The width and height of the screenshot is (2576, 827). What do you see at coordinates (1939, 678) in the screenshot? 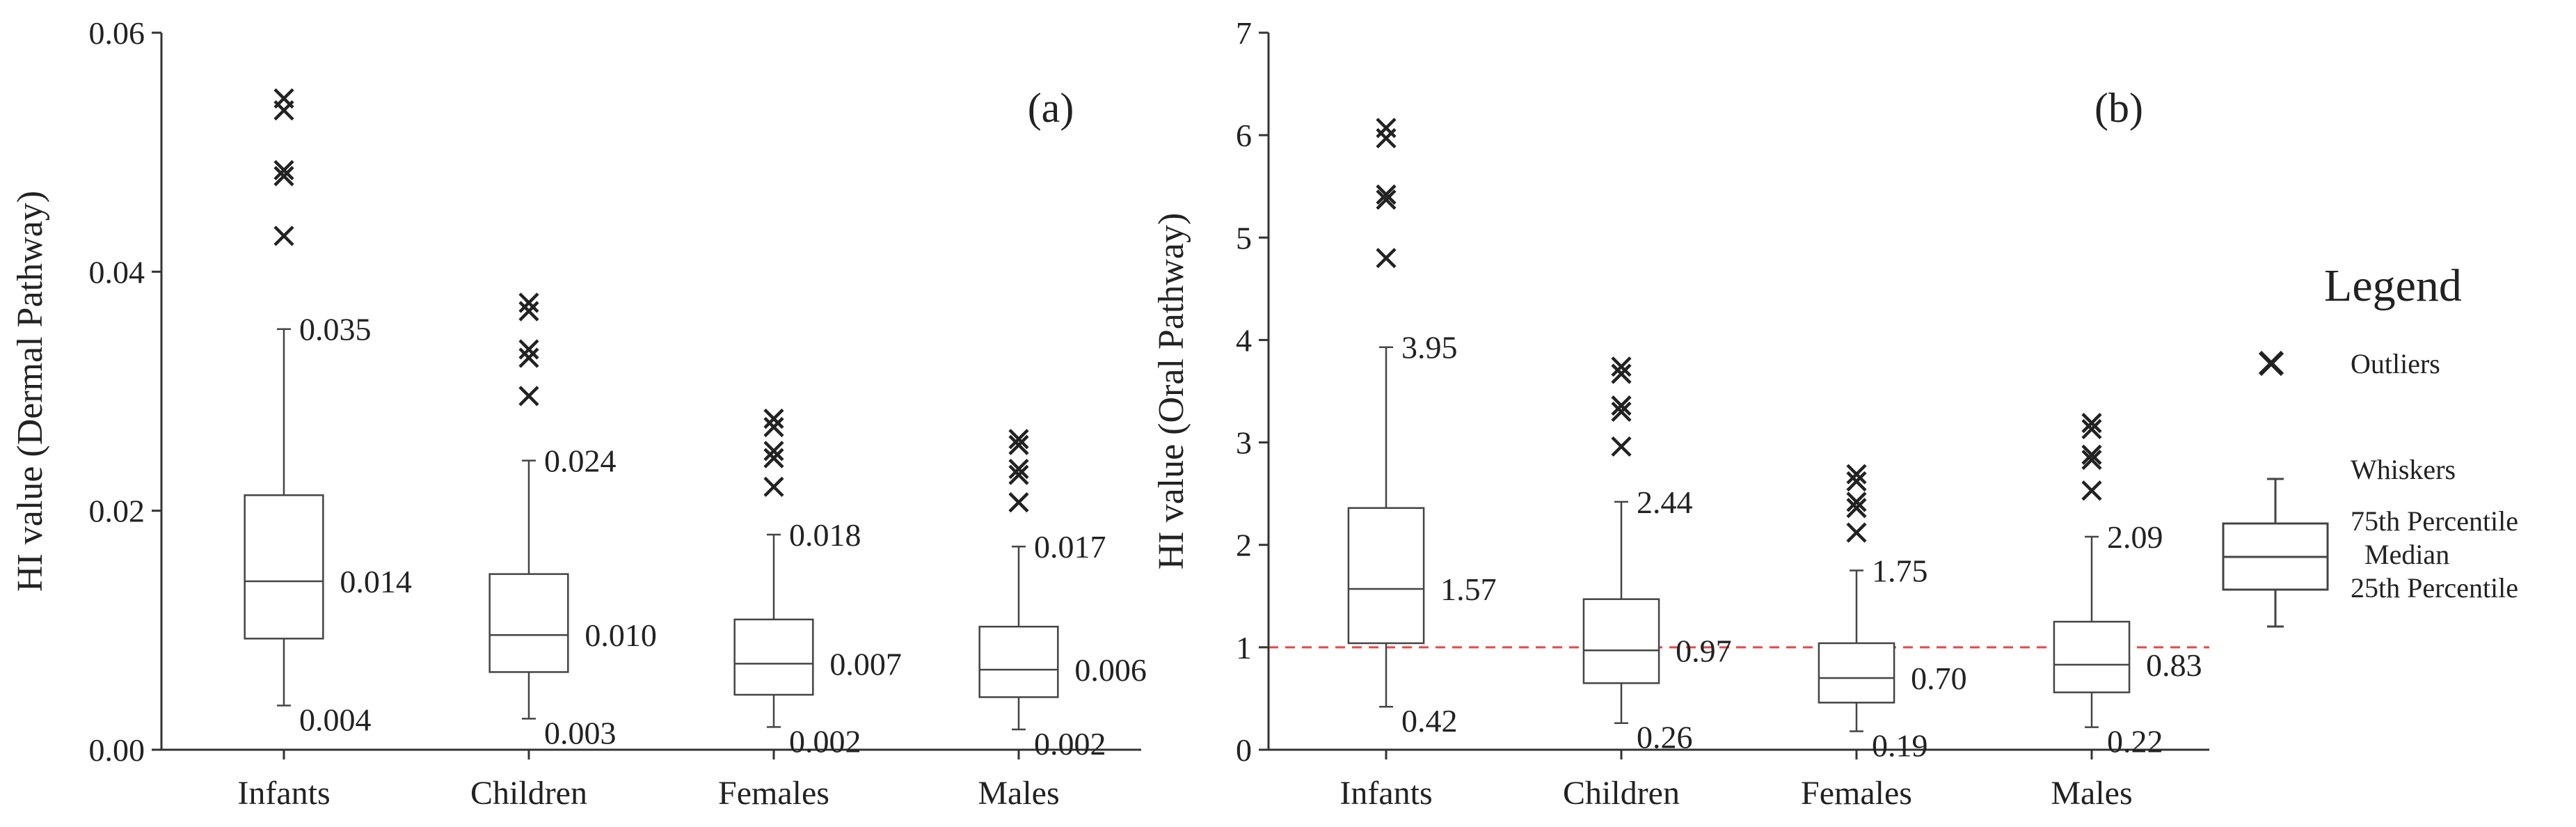
I see `median-value-label: 0.70` at bounding box center [1939, 678].